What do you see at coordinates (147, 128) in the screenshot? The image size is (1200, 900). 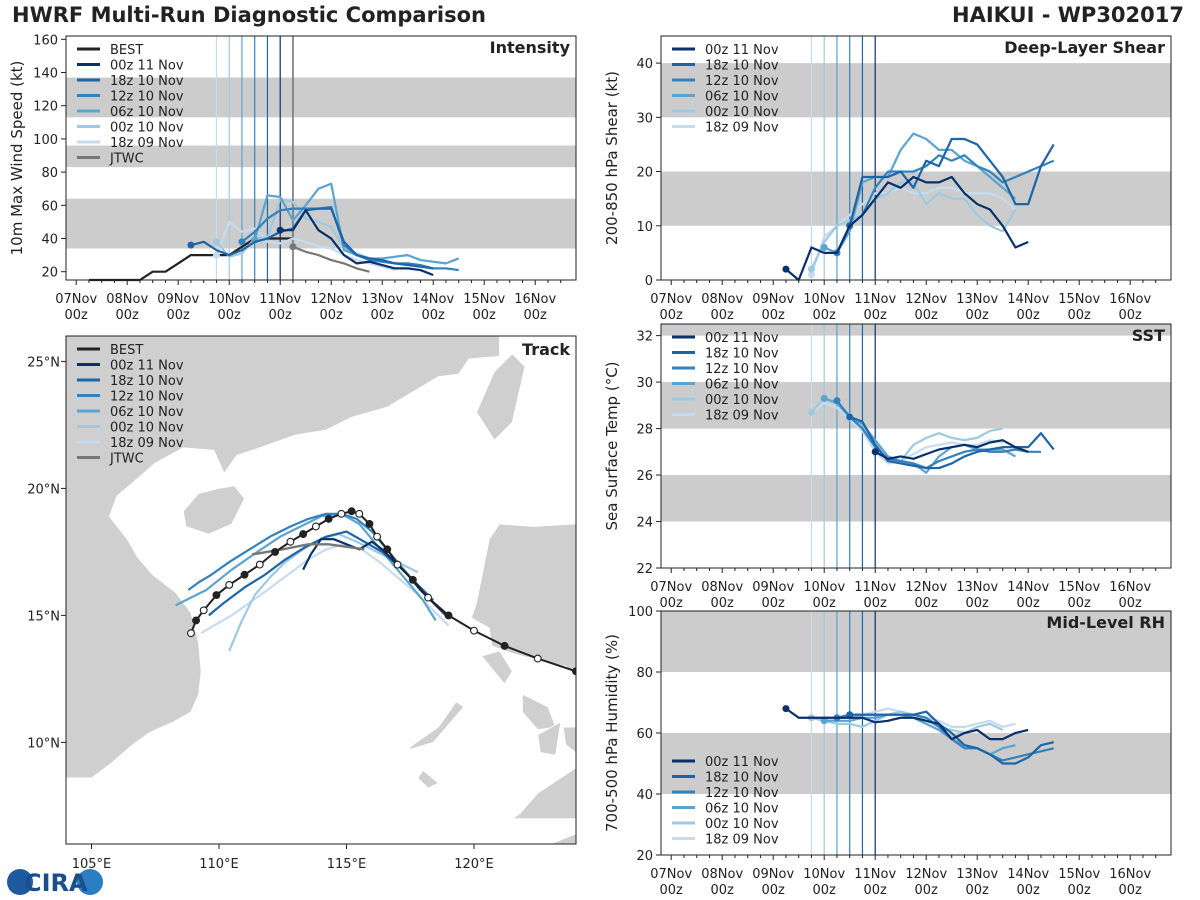 I see `legend-label: 00z 10 Nov` at bounding box center [147, 128].